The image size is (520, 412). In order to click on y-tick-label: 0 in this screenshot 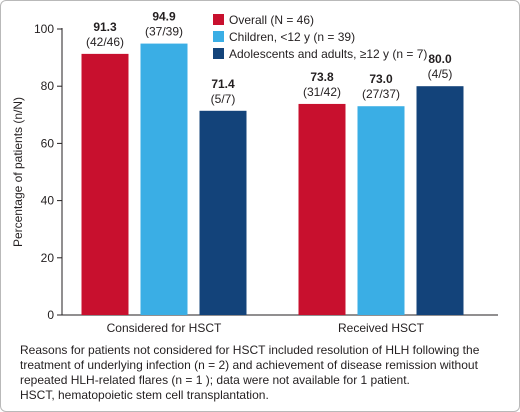, I will do `click(50, 315)`.